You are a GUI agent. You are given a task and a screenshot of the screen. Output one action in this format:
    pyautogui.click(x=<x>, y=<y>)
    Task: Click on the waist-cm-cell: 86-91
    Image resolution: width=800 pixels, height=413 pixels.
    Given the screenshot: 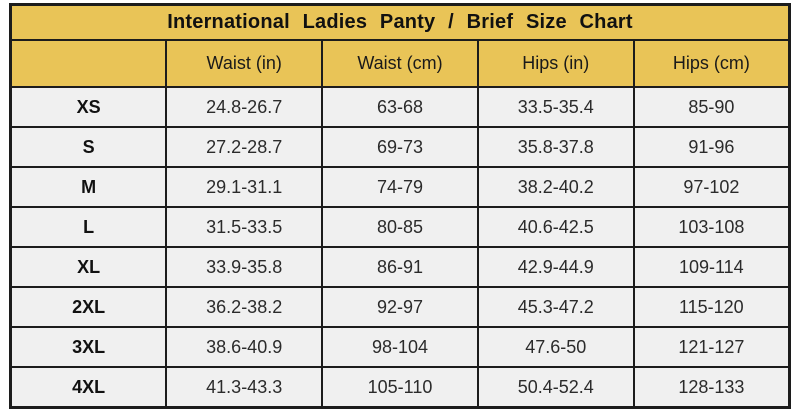 What is the action you would take?
    pyautogui.click(x=400, y=267)
    